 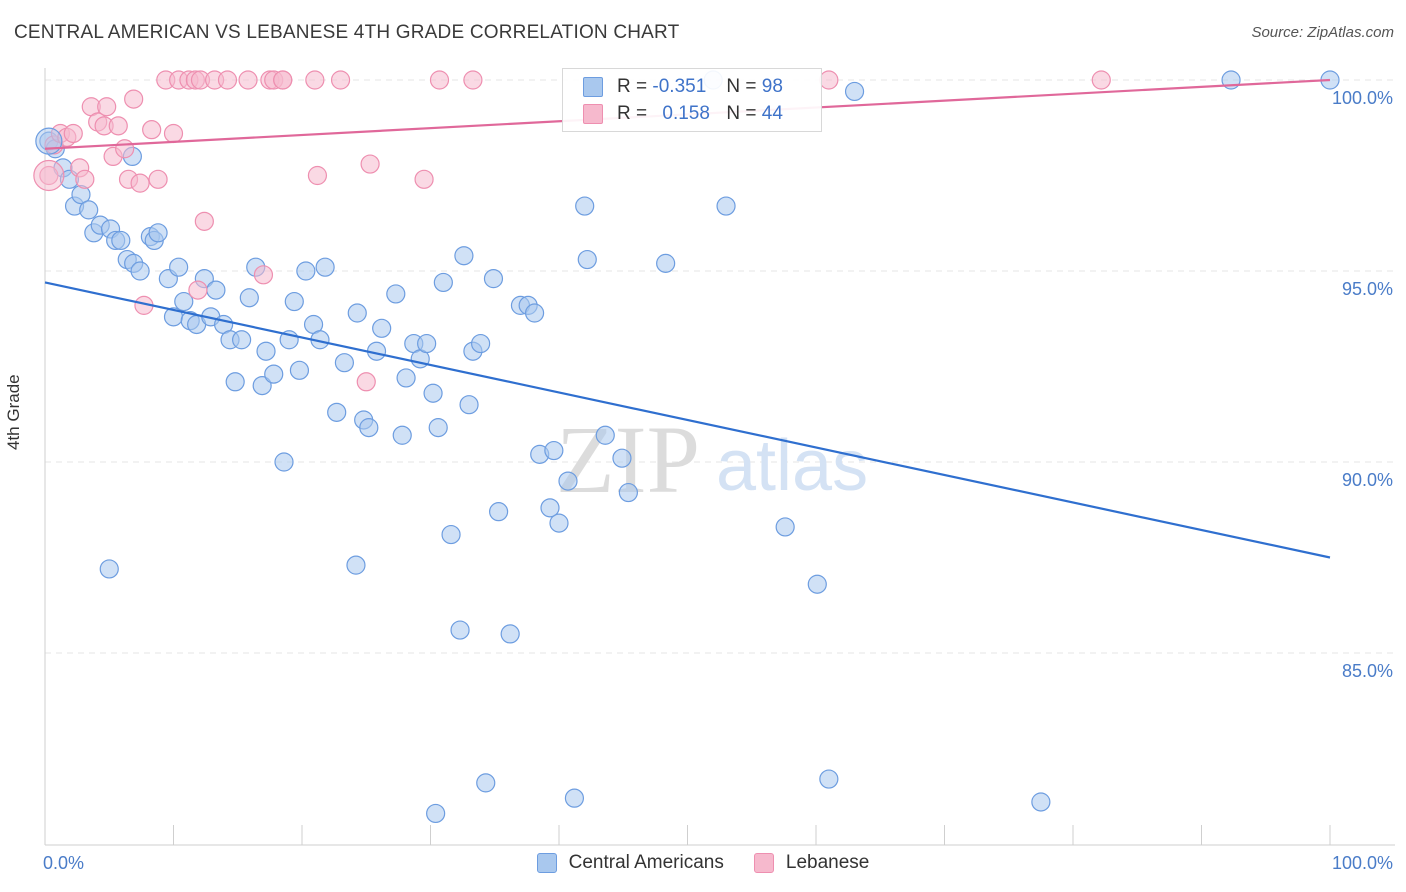 I want to click on x-tick-label: 0.0%, so click(x=63, y=863).